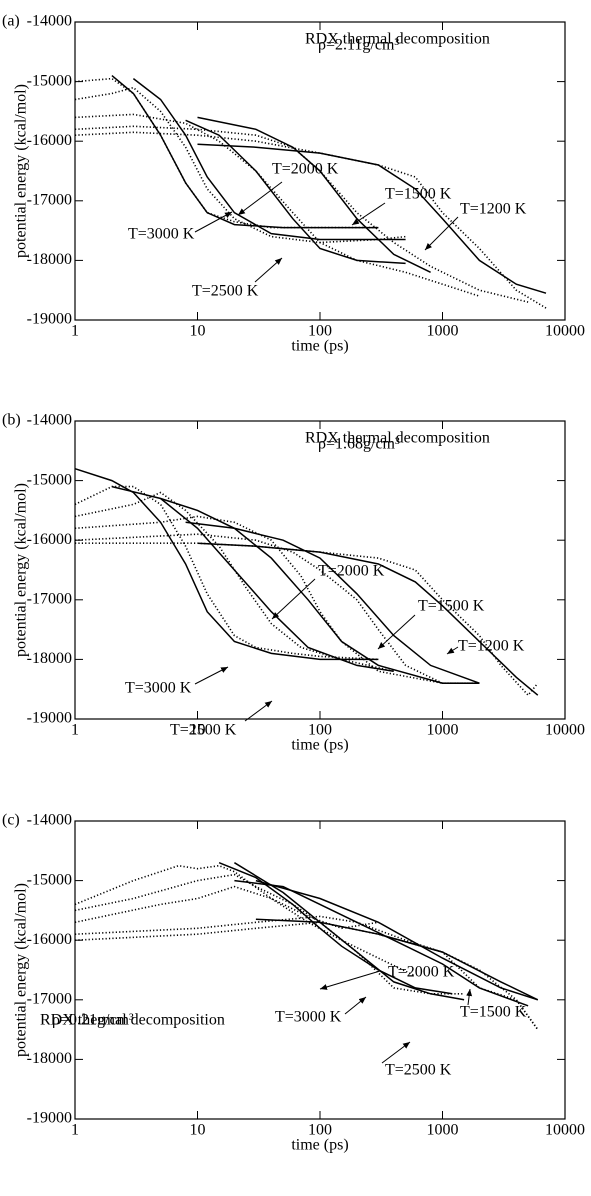  What do you see at coordinates (358, 45) in the screenshot?
I see `chart-subtitle: ρ=2.11g/cm³` at bounding box center [358, 45].